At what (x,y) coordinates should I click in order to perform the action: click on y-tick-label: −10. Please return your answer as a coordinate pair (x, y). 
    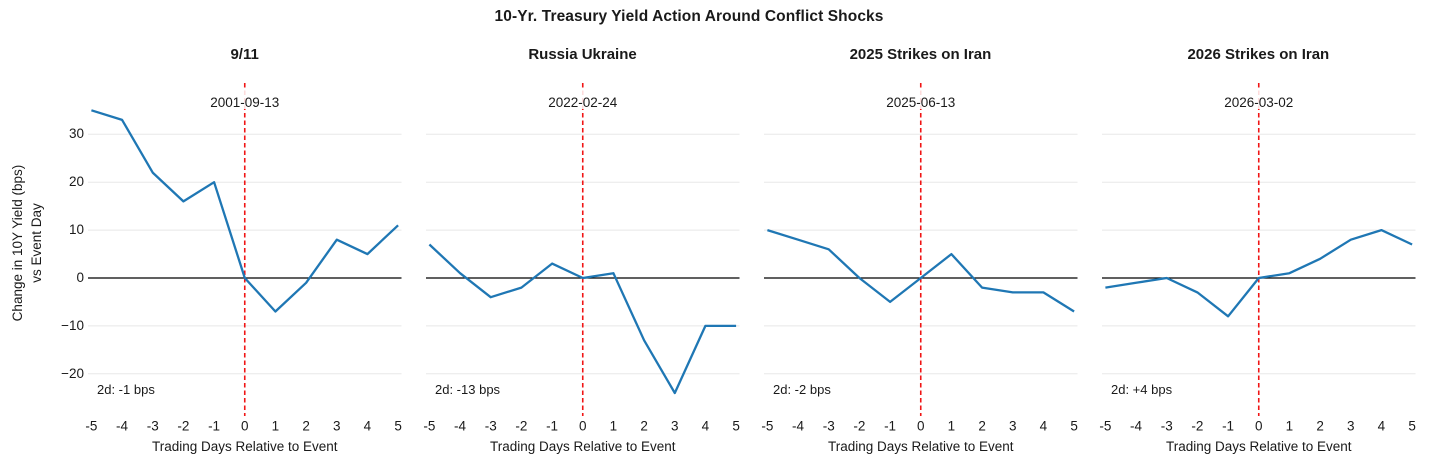
    Looking at the image, I should click on (72, 325).